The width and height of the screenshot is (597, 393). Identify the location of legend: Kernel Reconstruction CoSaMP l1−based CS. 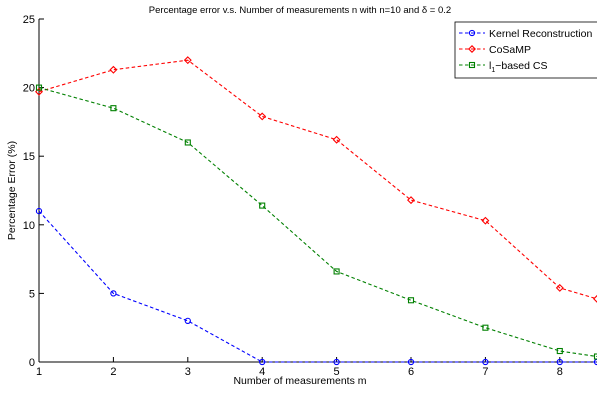
(525, 50).